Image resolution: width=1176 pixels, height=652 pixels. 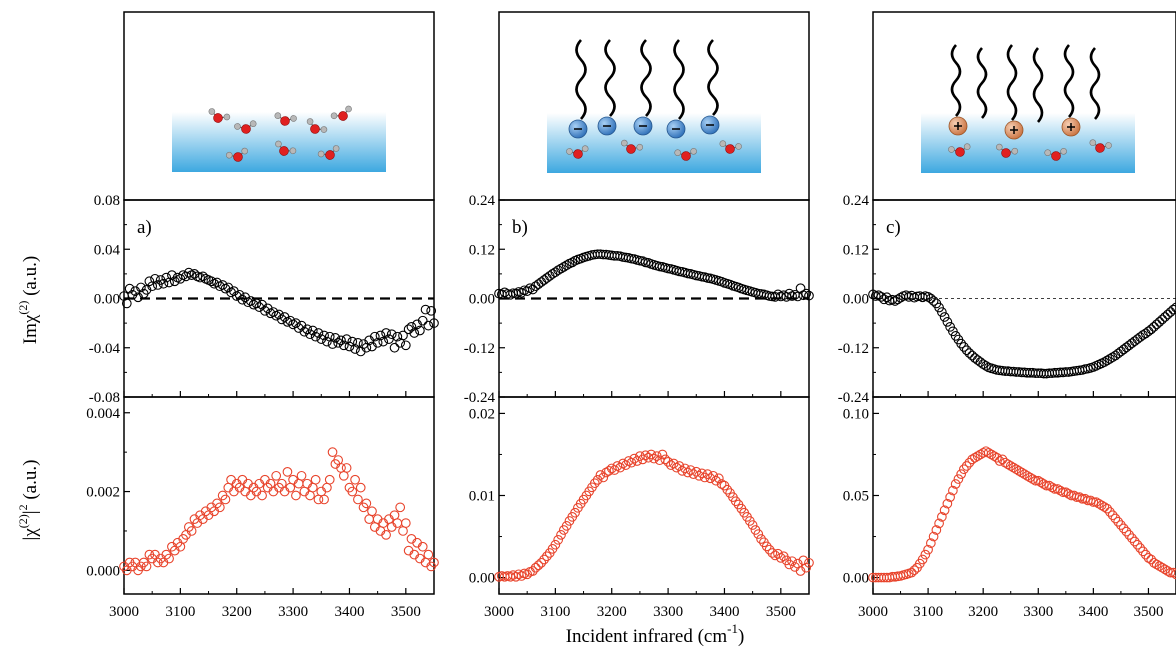 I want to click on abs-ylabel-left: |χ, so click(x=30, y=534).